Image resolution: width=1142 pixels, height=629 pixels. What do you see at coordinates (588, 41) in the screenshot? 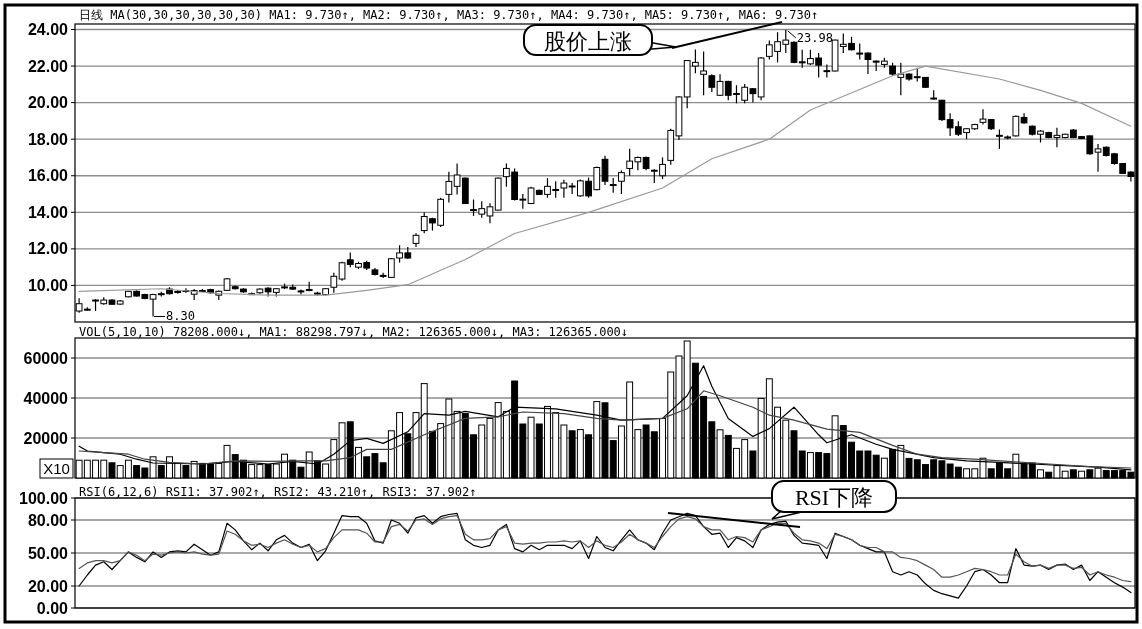
I see `annotation: 股价上涨` at bounding box center [588, 41].